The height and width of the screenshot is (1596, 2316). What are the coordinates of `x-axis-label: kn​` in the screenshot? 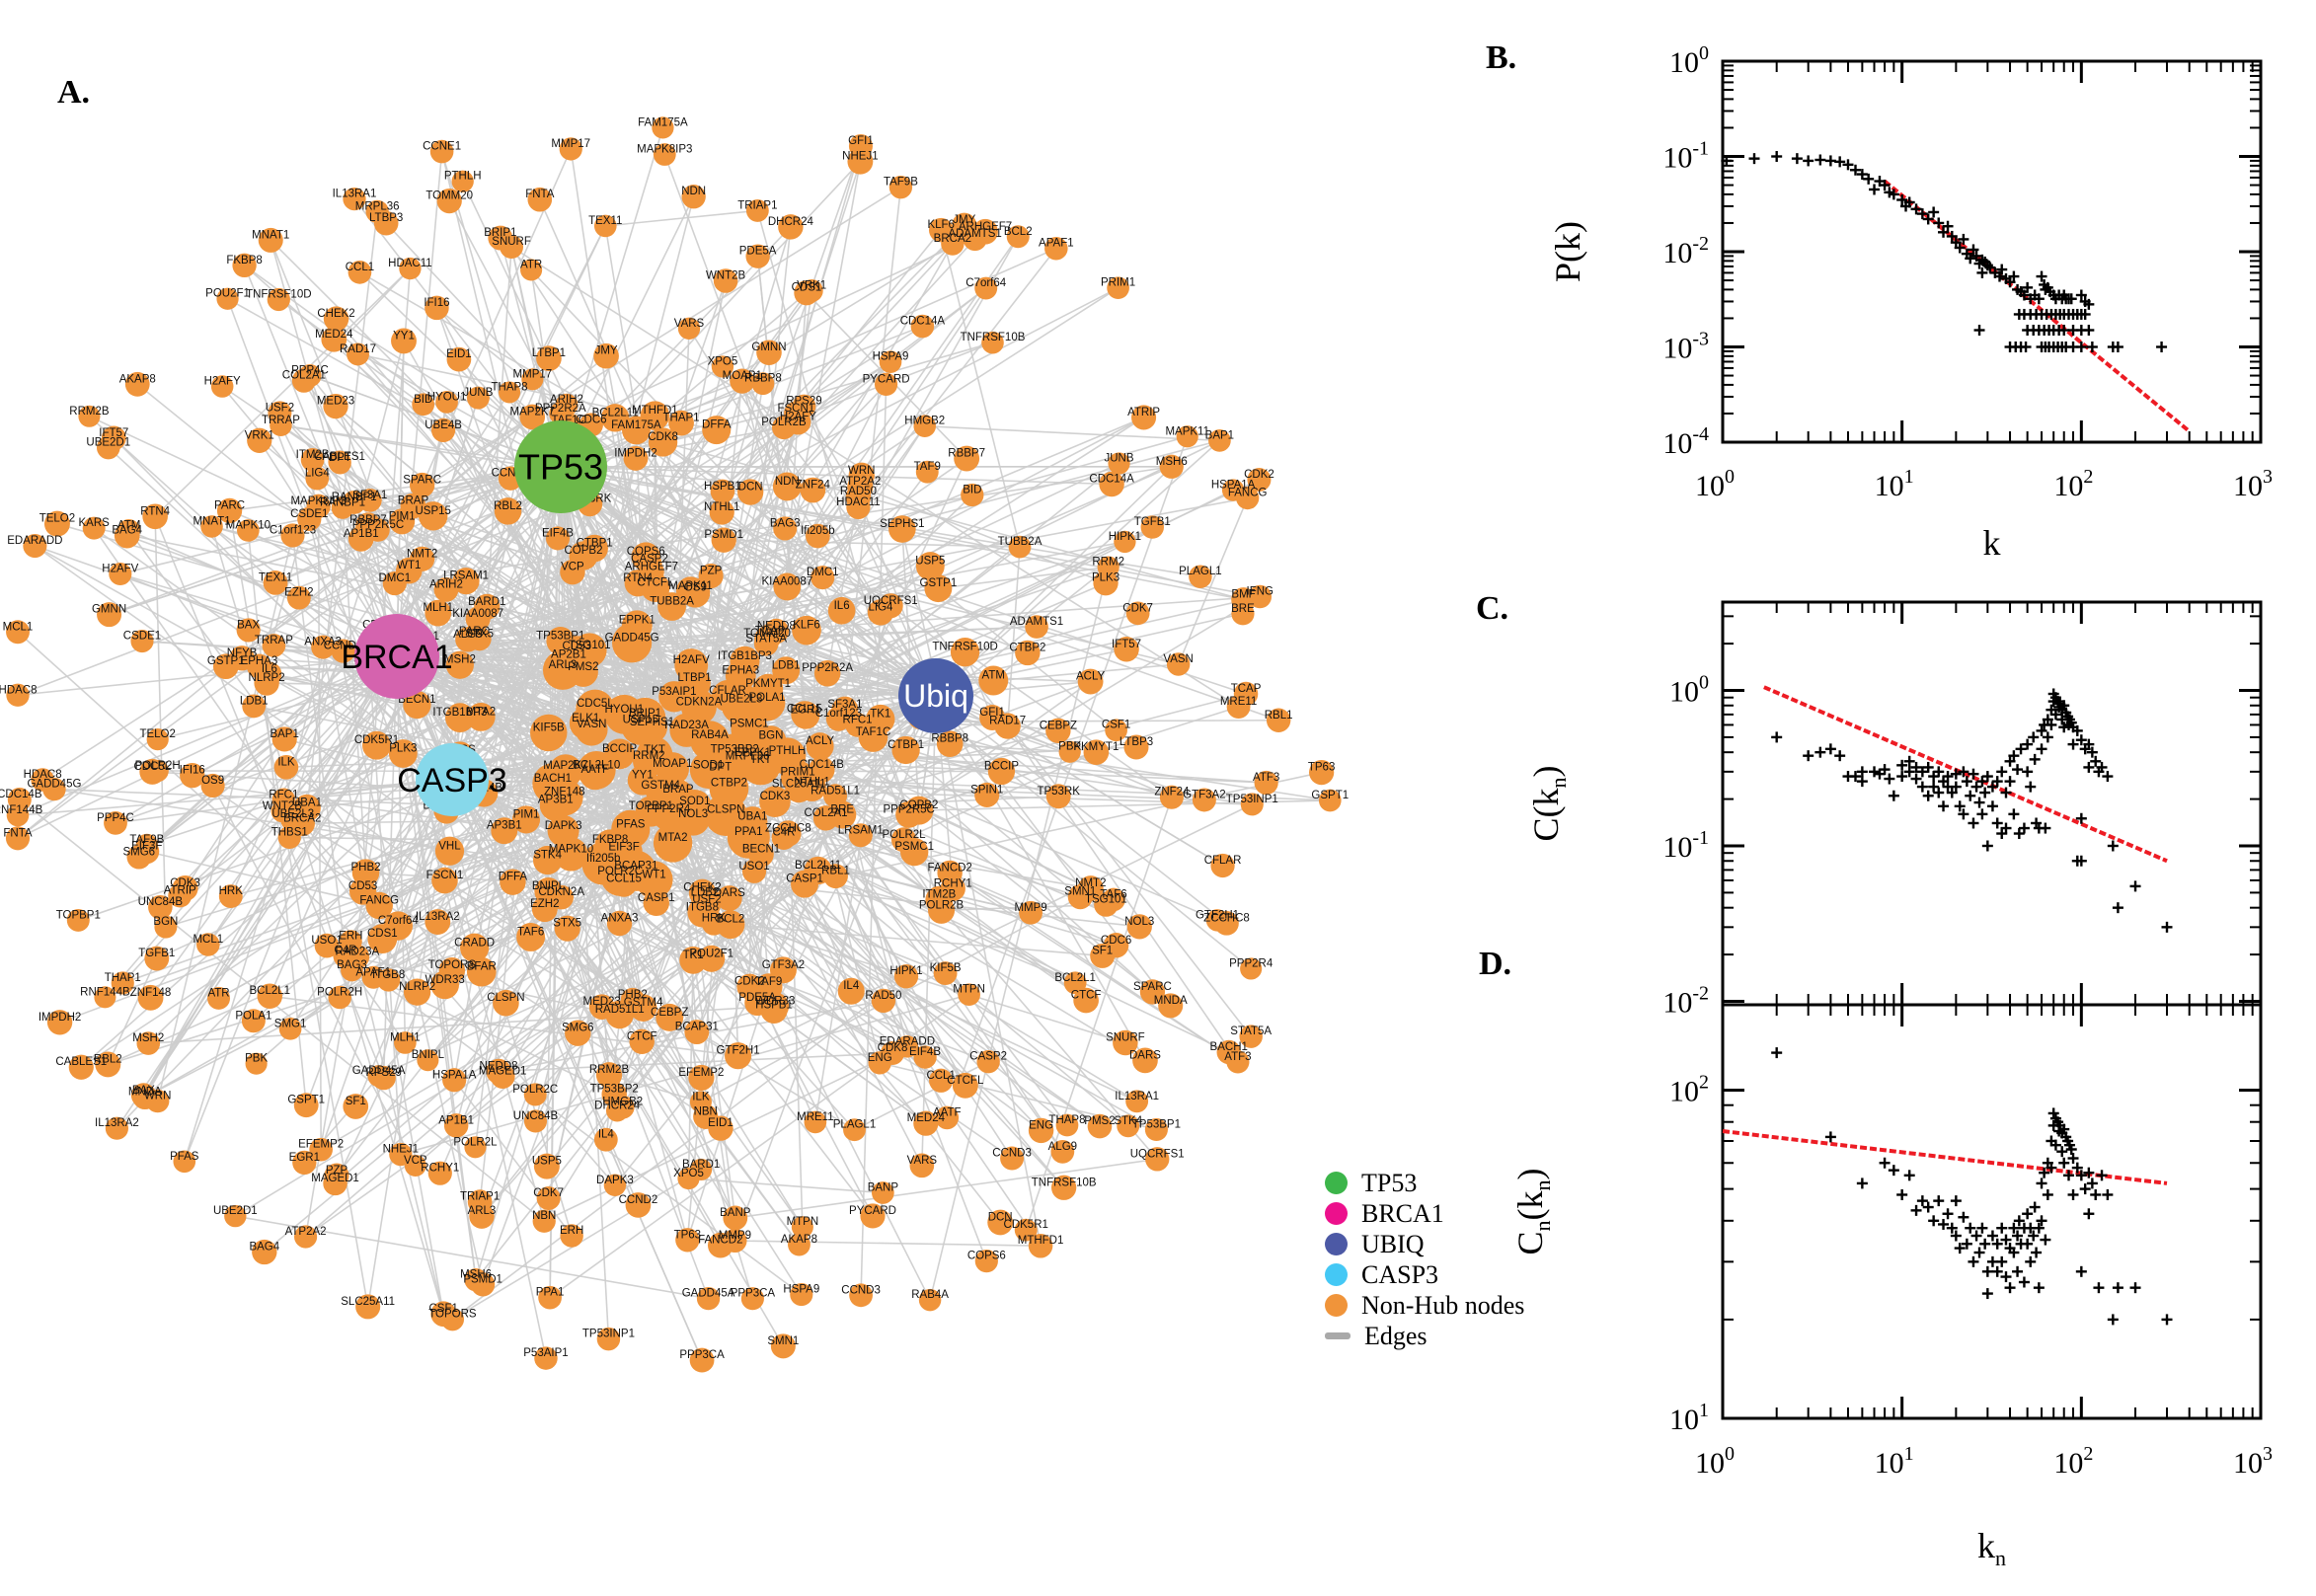 It's located at (1992, 1548).